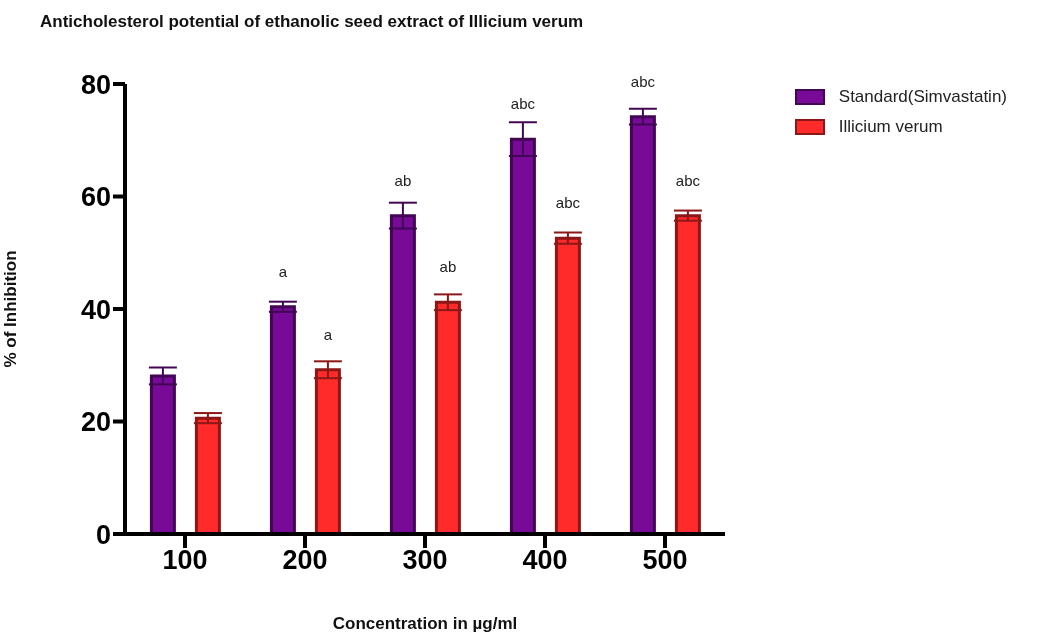 The width and height of the screenshot is (1045, 639). What do you see at coordinates (11, 309) in the screenshot?
I see `y-axis-title: % of Inhibition` at bounding box center [11, 309].